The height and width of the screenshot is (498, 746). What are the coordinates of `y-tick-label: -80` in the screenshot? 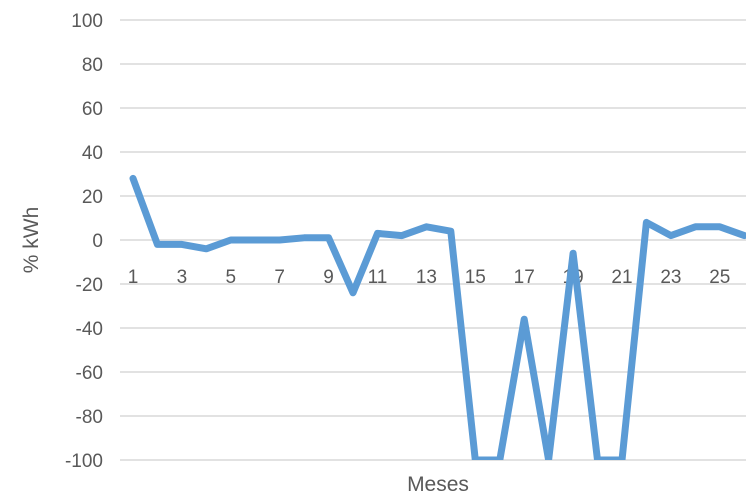 It's located at (89, 417).